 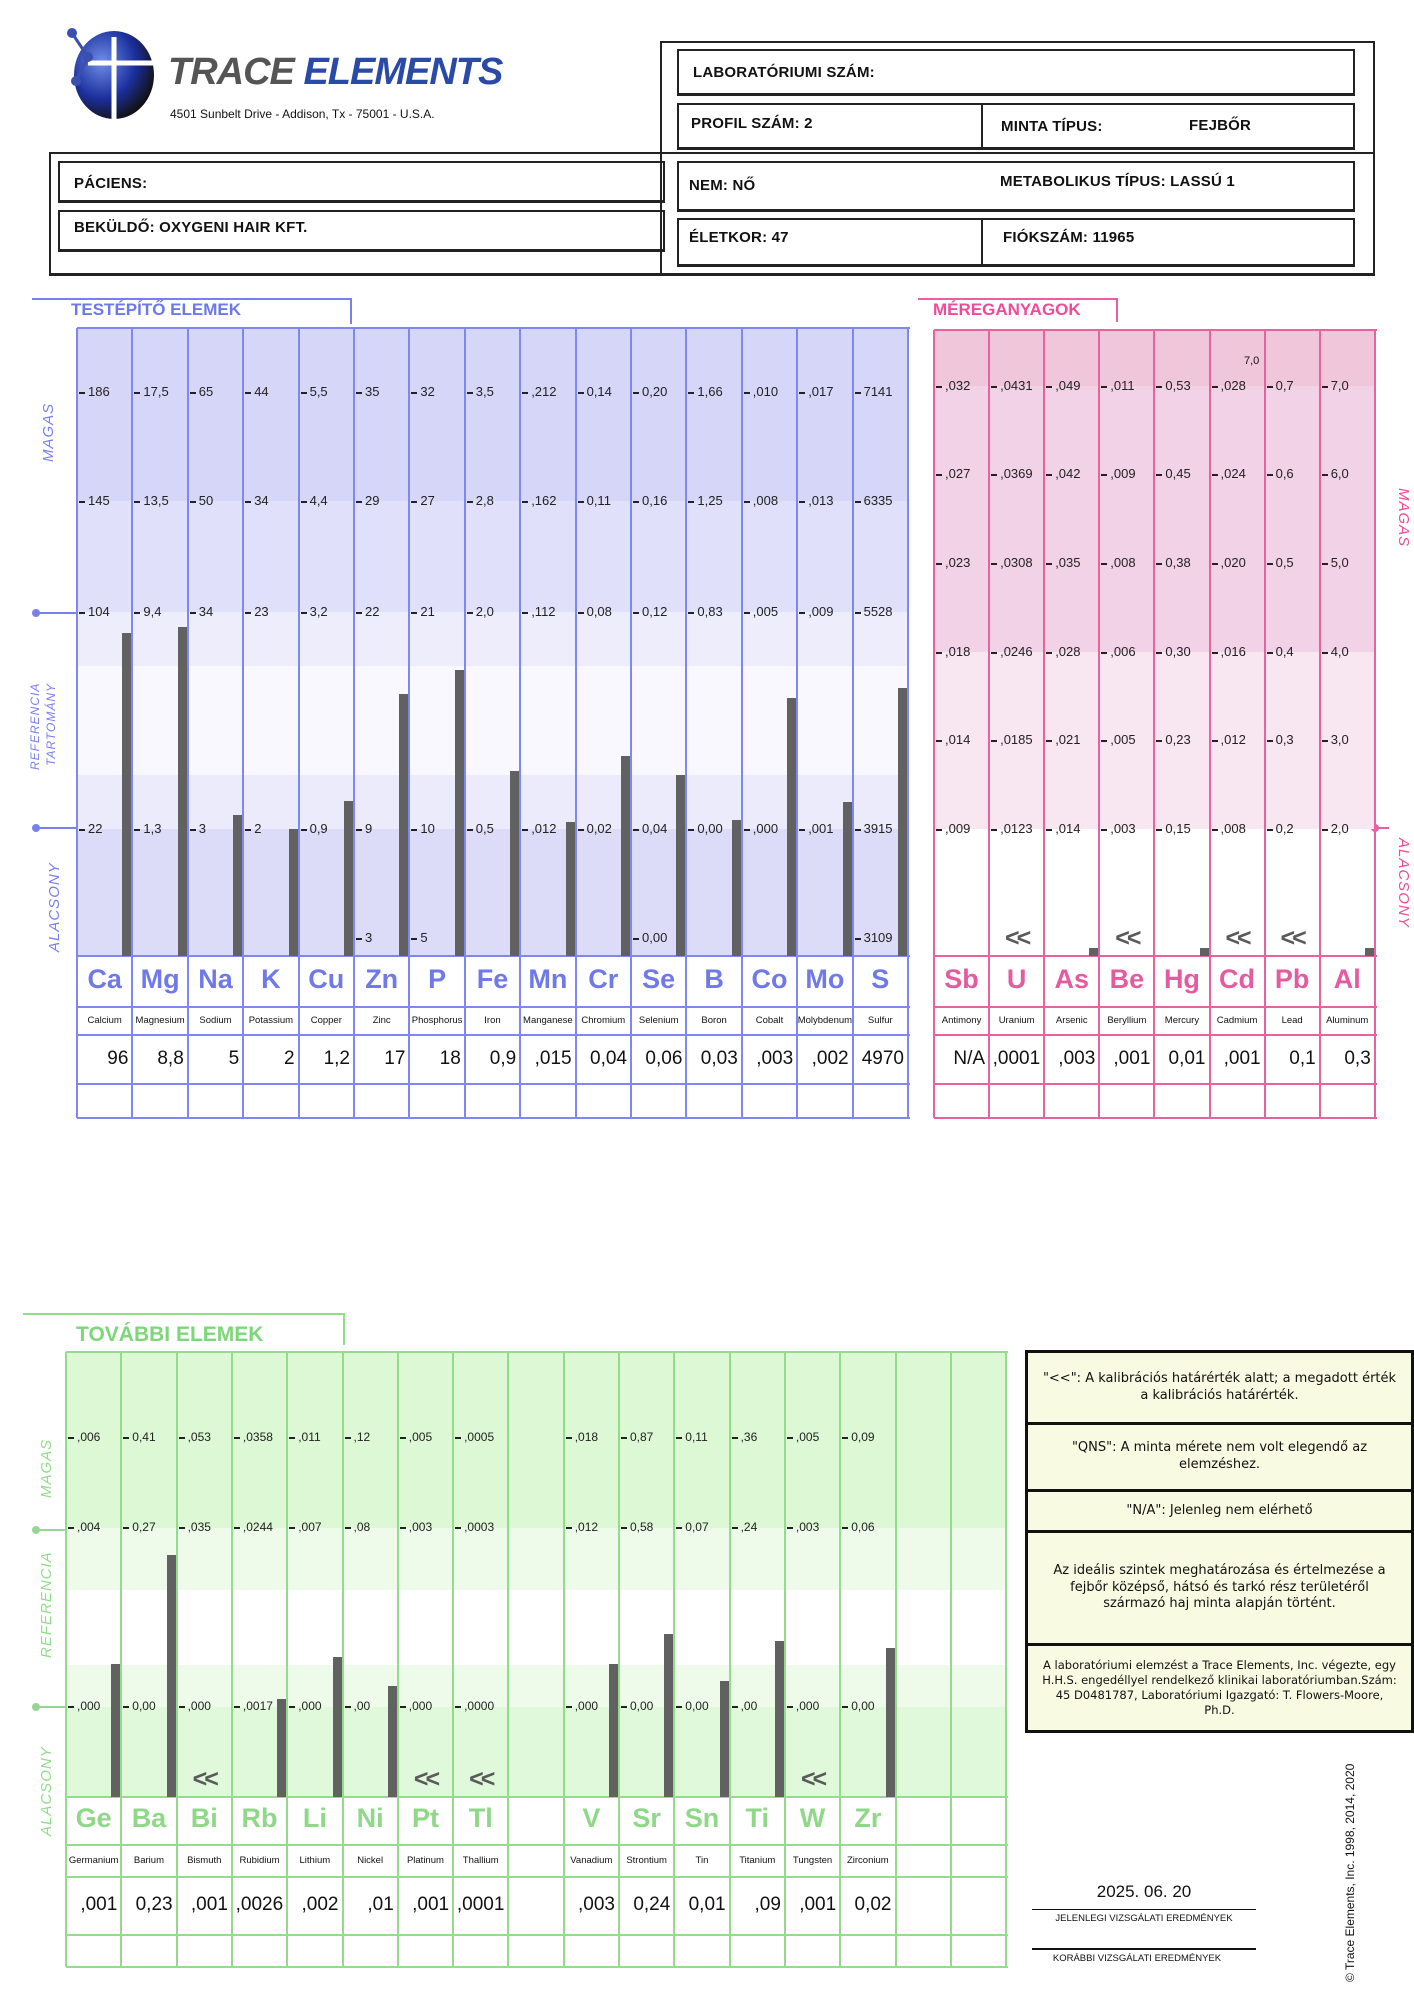 What do you see at coordinates (156, 309) in the screenshot?
I see `nutrients-title: TESTÉPÍTŐ ELEMEK` at bounding box center [156, 309].